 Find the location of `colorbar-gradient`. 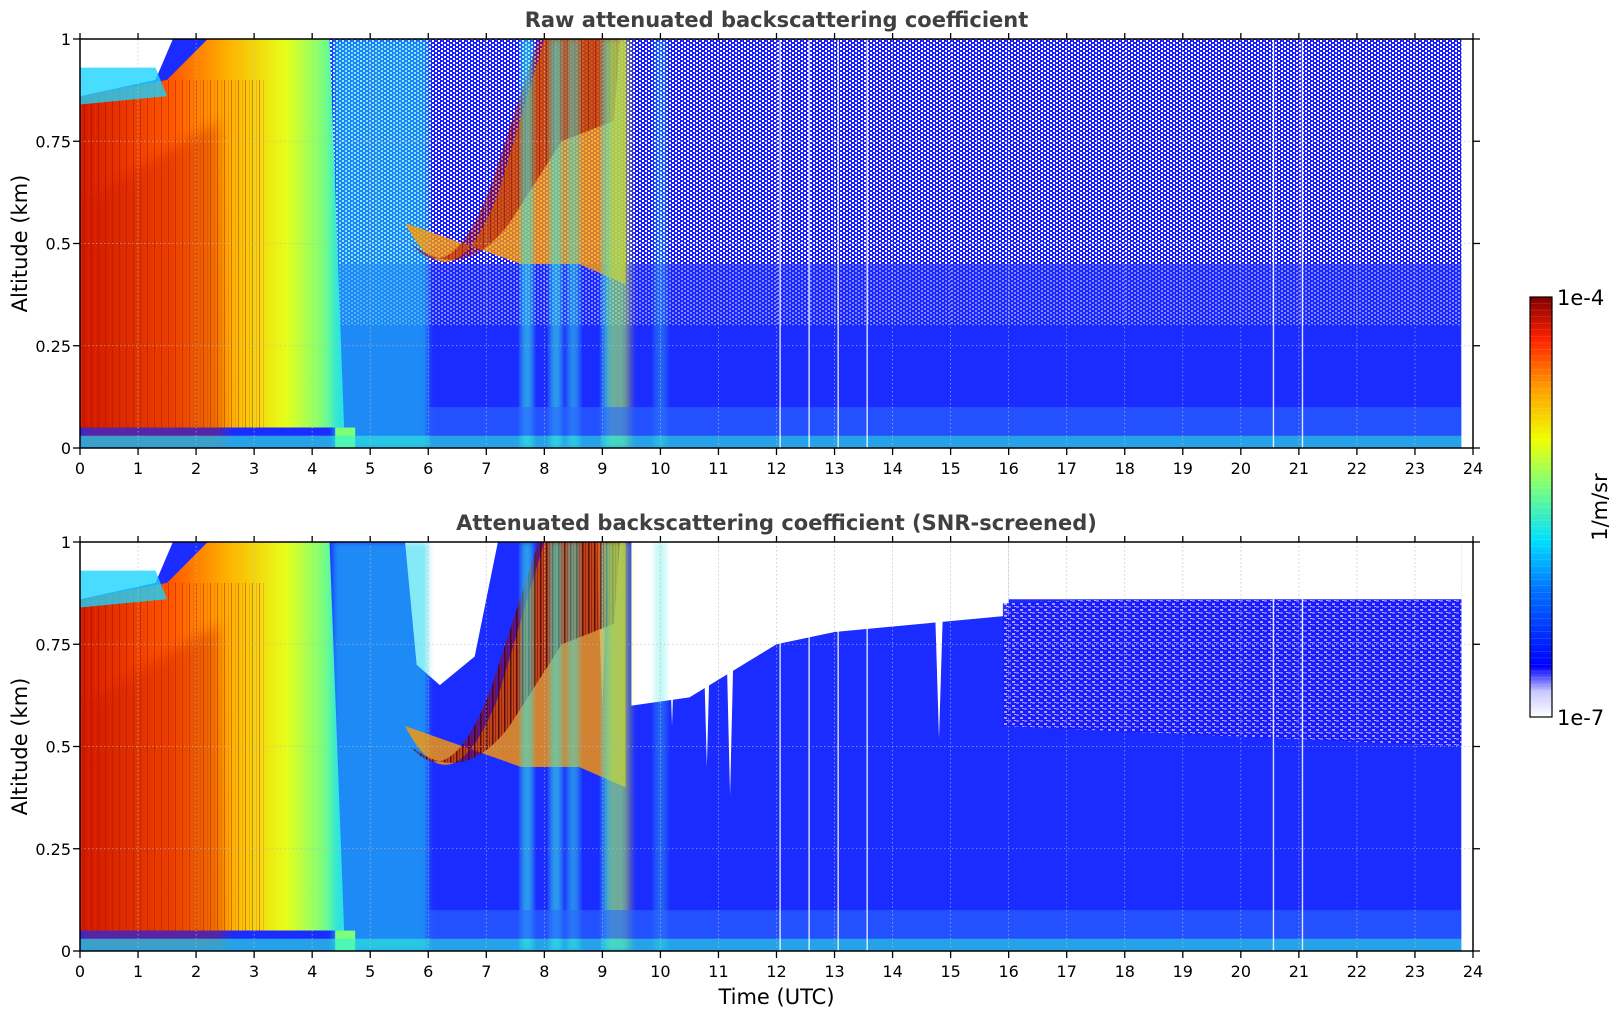

colorbar-gradient is located at coordinates (1541, 507).